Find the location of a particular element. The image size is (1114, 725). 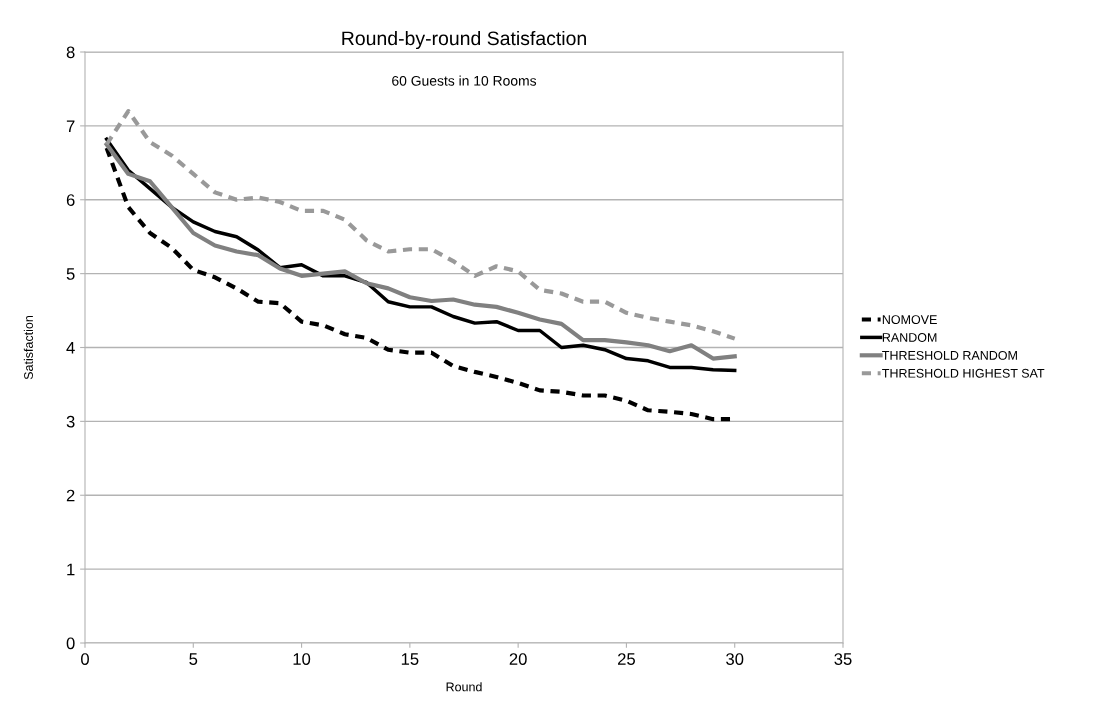

y-tick-label: 5 is located at coordinates (70, 274).